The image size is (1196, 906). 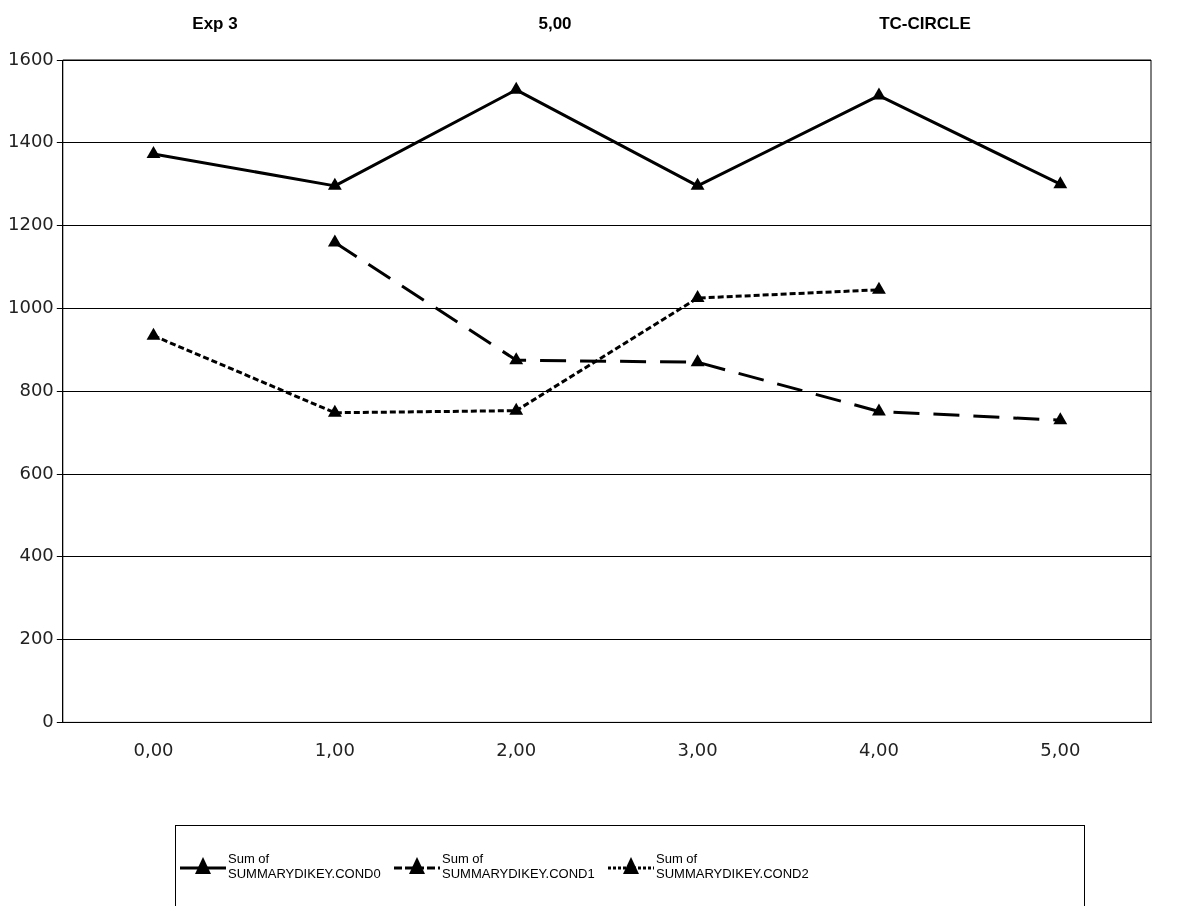 I want to click on y-tick-label: 400, so click(x=36, y=555).